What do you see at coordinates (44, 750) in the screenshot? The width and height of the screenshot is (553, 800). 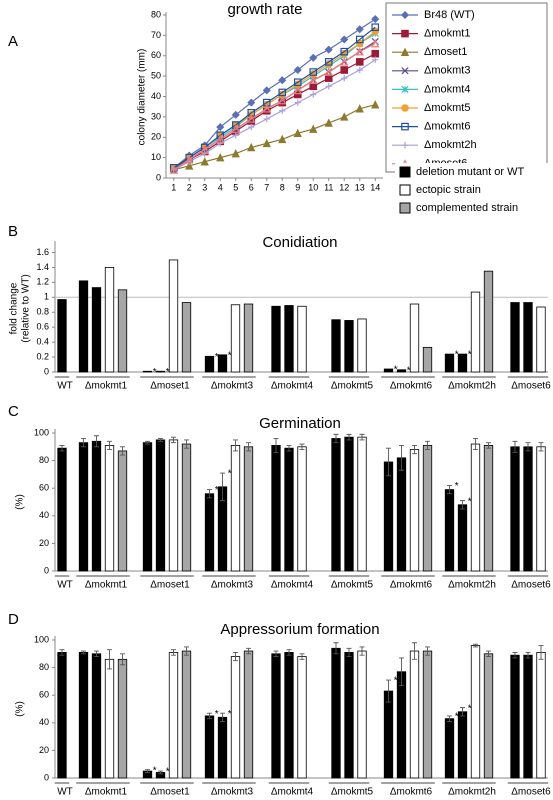 I see `y-tick-label: 20` at bounding box center [44, 750].